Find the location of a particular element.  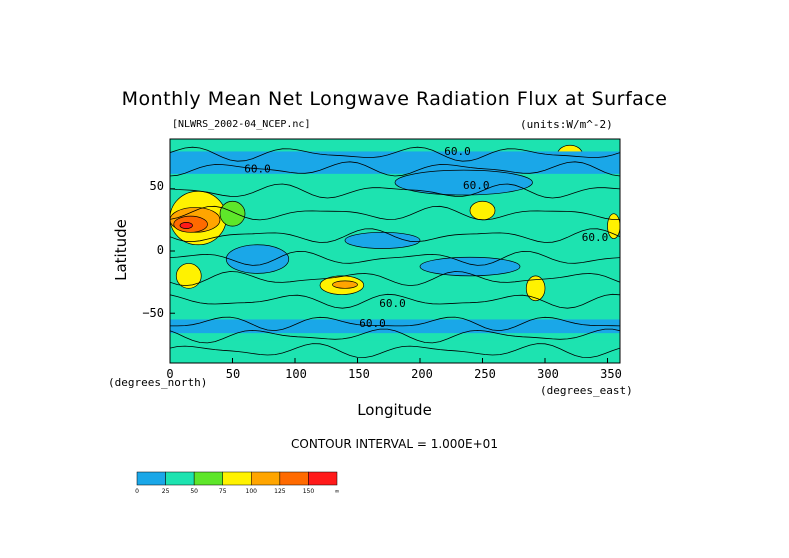

colorbar-label: 125 is located at coordinates (280, 491).